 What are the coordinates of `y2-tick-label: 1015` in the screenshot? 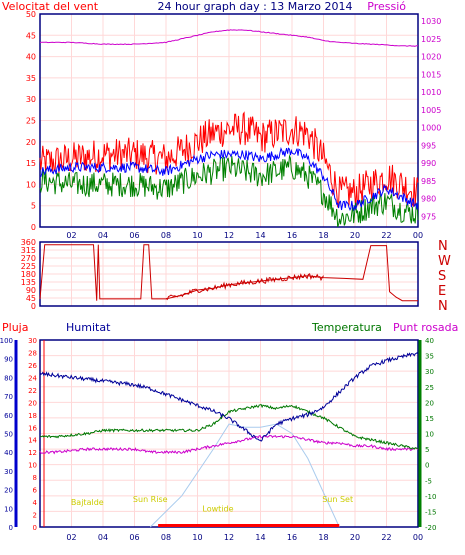 It's located at (431, 74).